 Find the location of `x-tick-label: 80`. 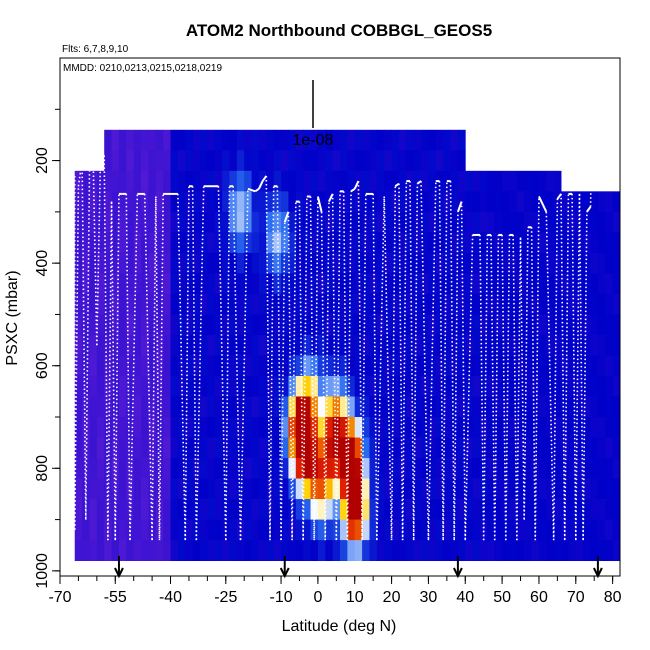

x-tick-label: 80 is located at coordinates (613, 597).